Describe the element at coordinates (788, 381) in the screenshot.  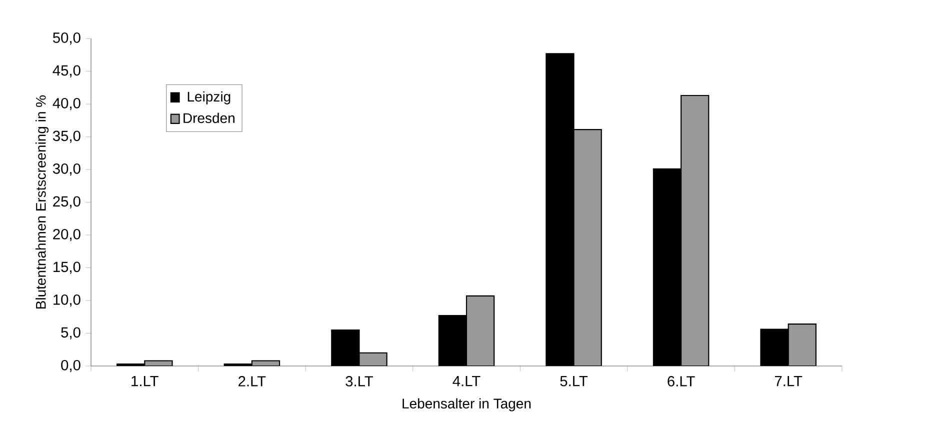
I see `x-tick-label: 7.LT` at that location.